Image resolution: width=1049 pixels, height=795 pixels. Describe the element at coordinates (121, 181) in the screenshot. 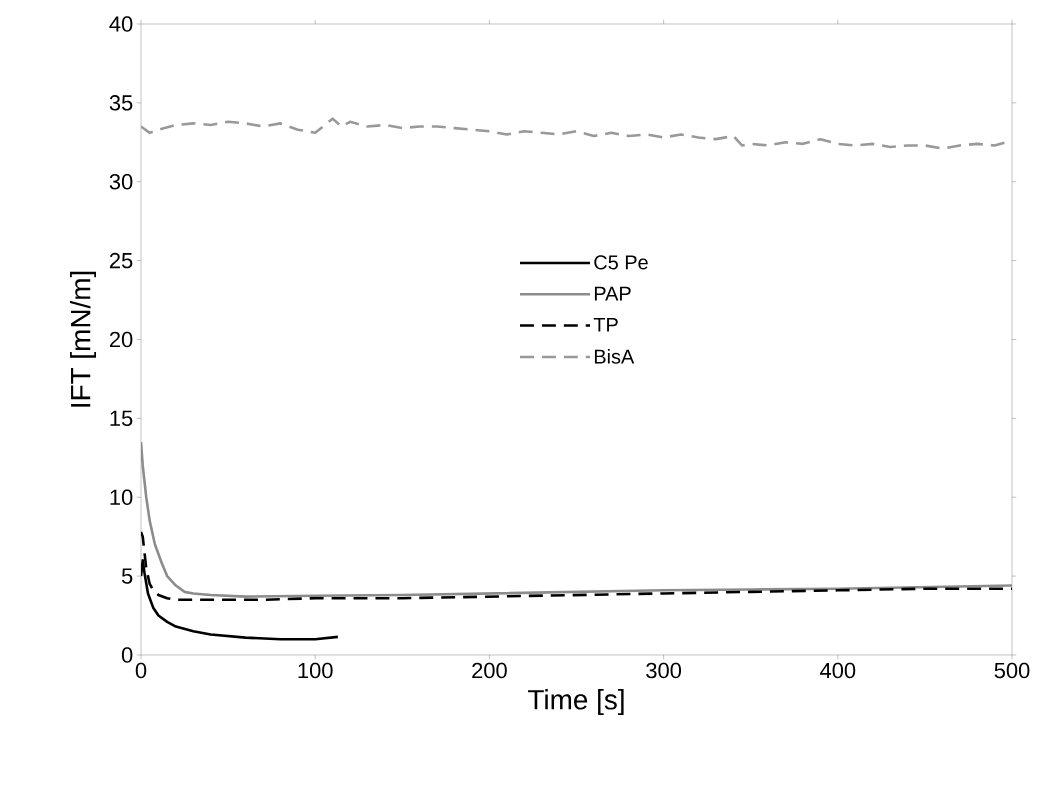

I see `y-tick-label: 30` at that location.